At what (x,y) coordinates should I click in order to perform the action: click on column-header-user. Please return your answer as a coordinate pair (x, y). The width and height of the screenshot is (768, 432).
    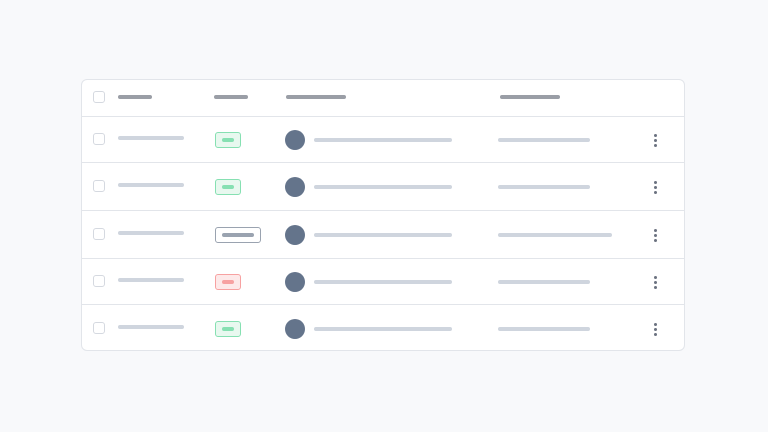
    Looking at the image, I should click on (316, 97).